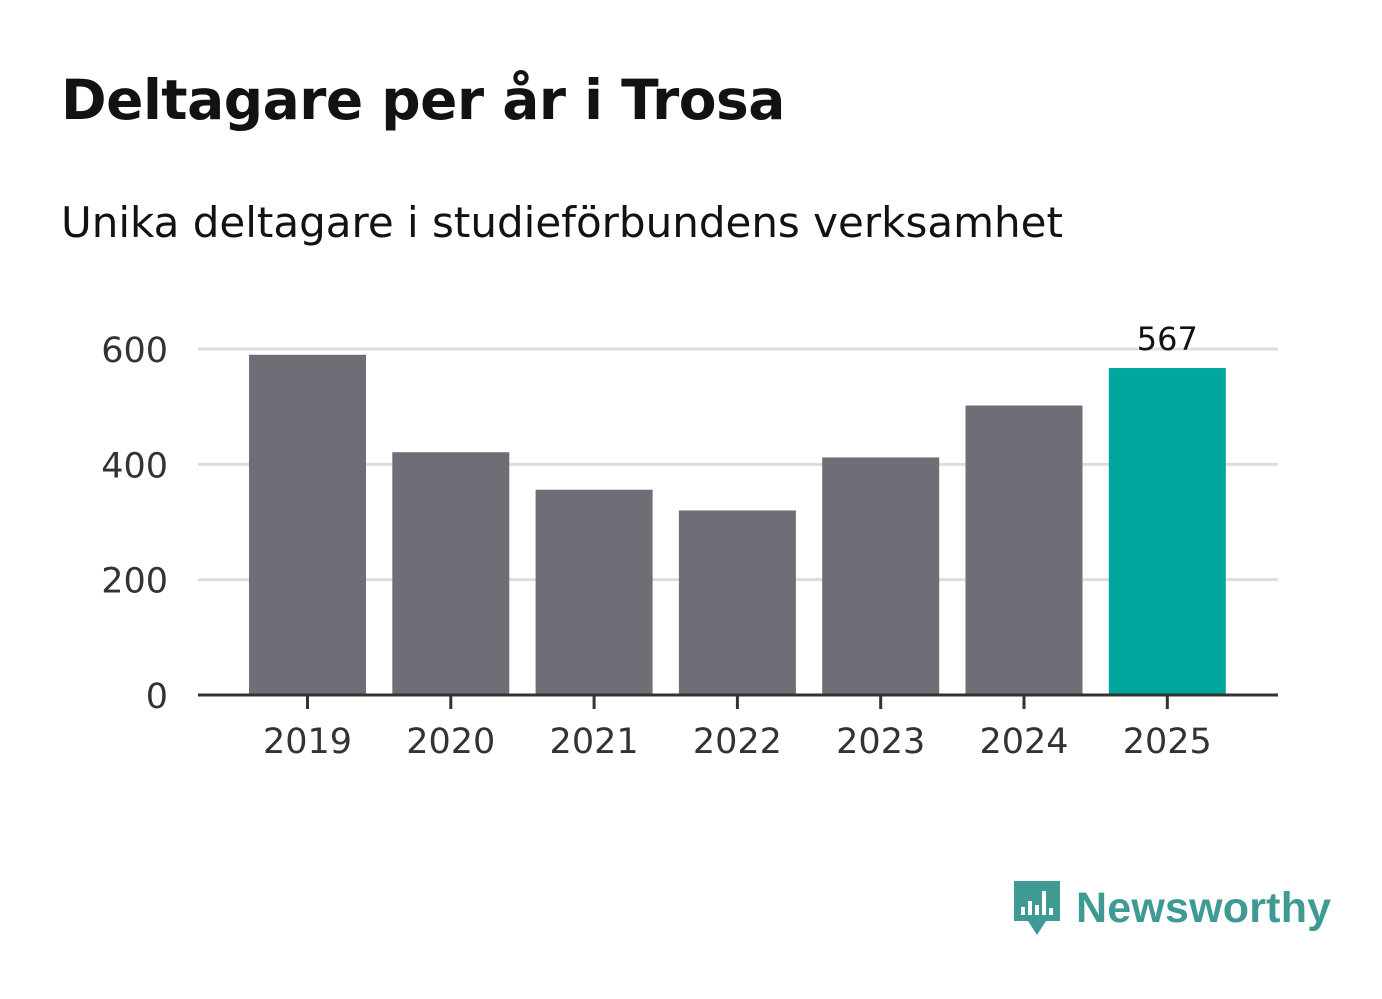  What do you see at coordinates (1204, 907) in the screenshot?
I see `brand-name: Newsworthy` at bounding box center [1204, 907].